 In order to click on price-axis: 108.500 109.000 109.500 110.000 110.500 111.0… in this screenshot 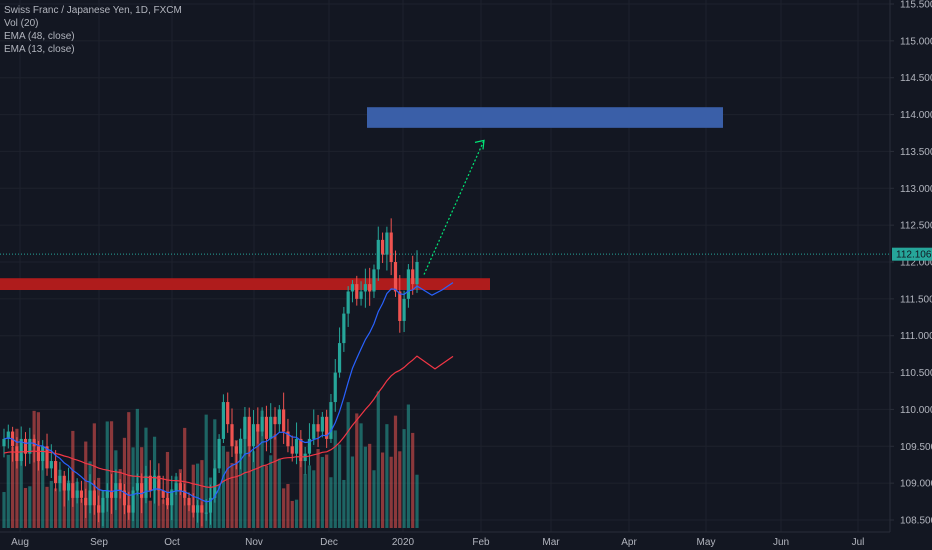, I will do `click(911, 263)`.